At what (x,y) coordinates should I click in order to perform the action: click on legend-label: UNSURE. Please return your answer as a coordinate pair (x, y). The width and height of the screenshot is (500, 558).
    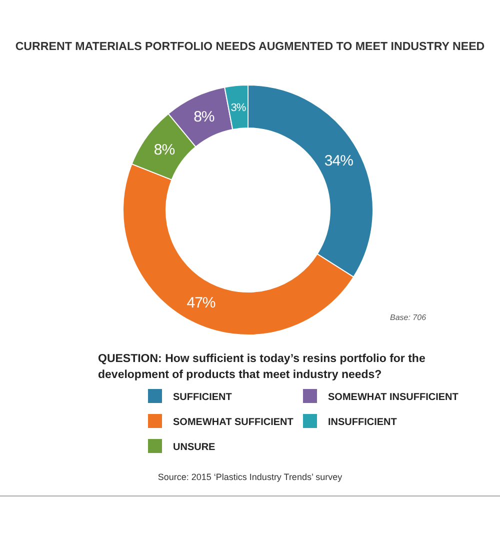
    Looking at the image, I should click on (194, 447).